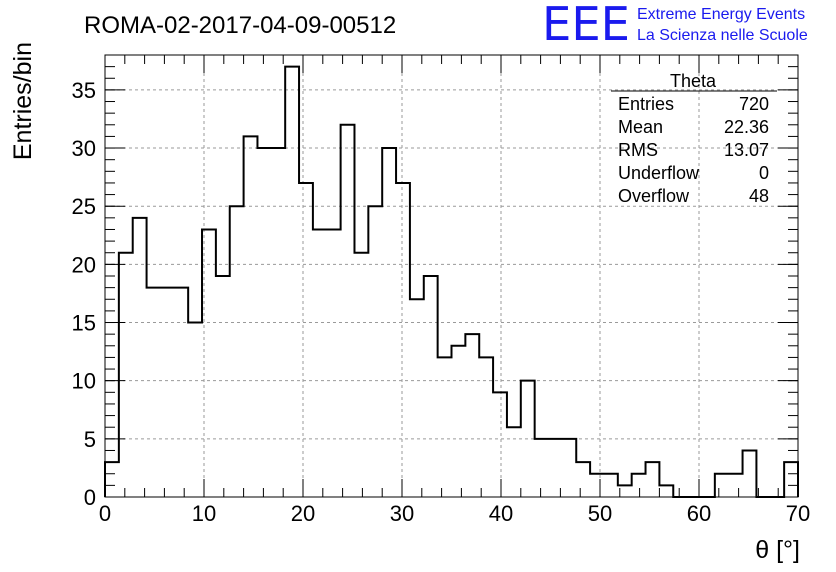  I want to click on y-axis-label: Entries/bin, so click(23, 101).